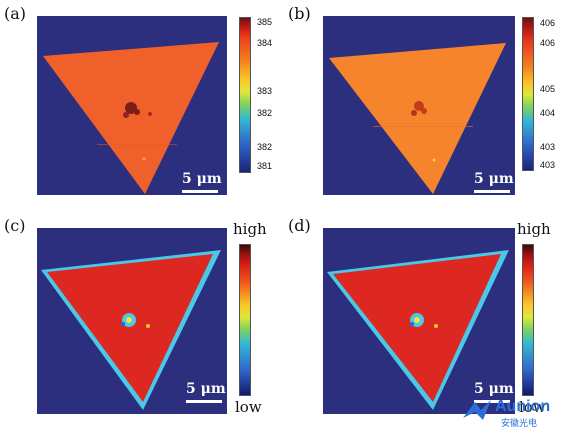  I want to click on colorbar-b-tick-4: 404, so click(548, 113).